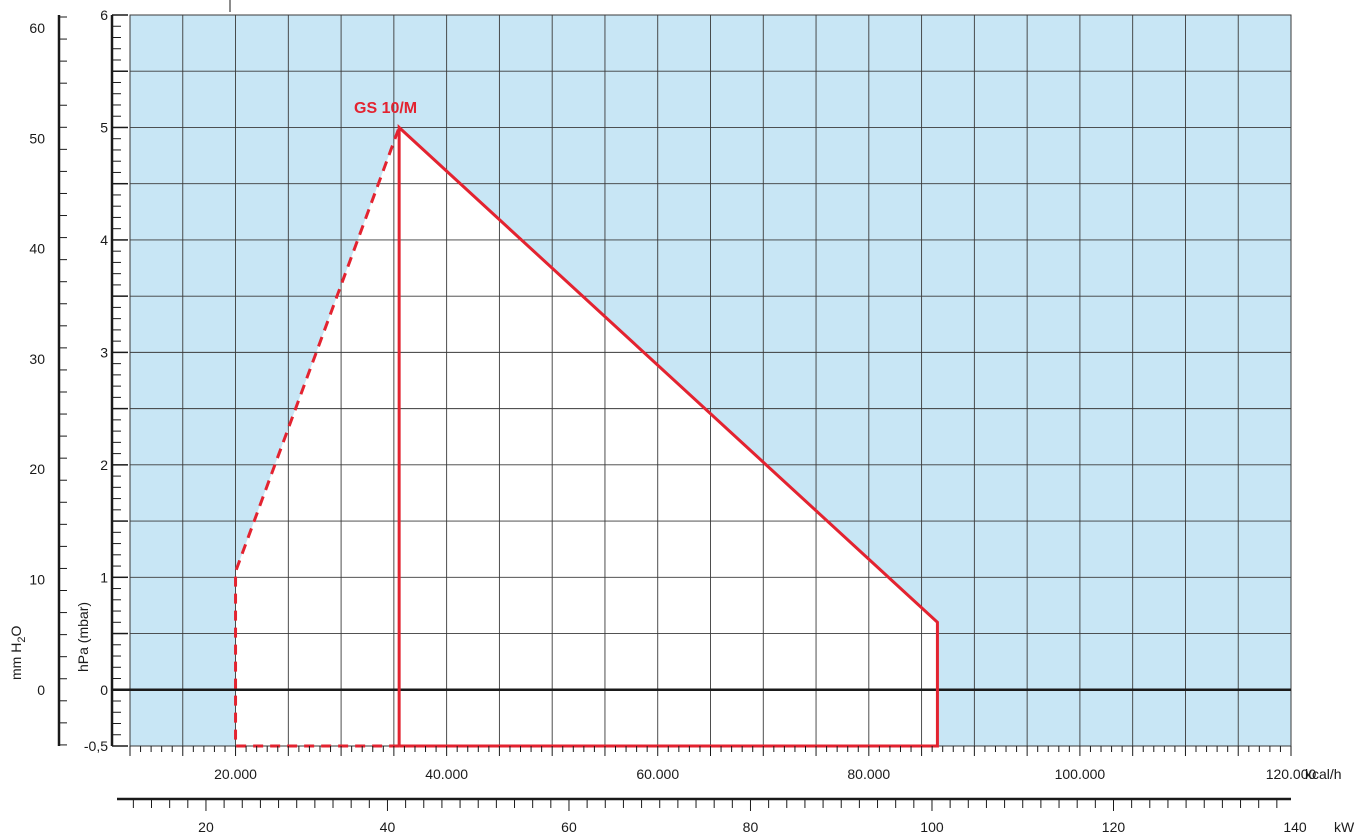 Image resolution: width=1371 pixels, height=840 pixels. Describe the element at coordinates (18, 653) in the screenshot. I see `y-axis-mmh2o-title: mm H2O` at that location.